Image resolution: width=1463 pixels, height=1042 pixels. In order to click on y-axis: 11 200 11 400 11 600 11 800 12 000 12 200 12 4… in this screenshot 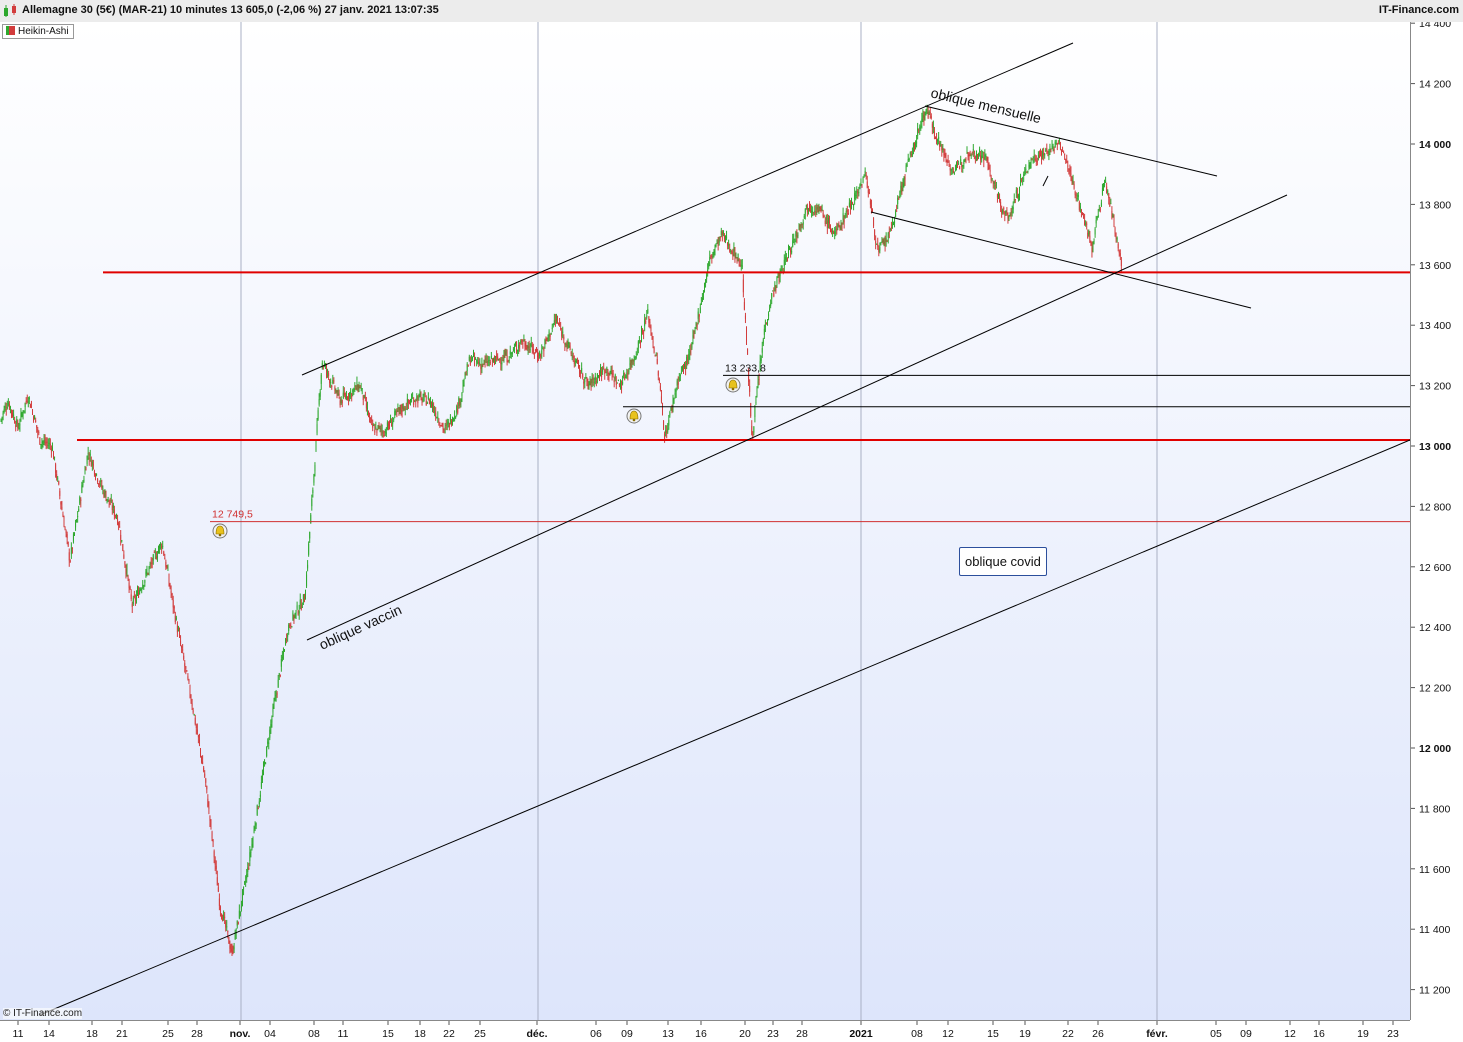, I will do `click(1436, 521)`.